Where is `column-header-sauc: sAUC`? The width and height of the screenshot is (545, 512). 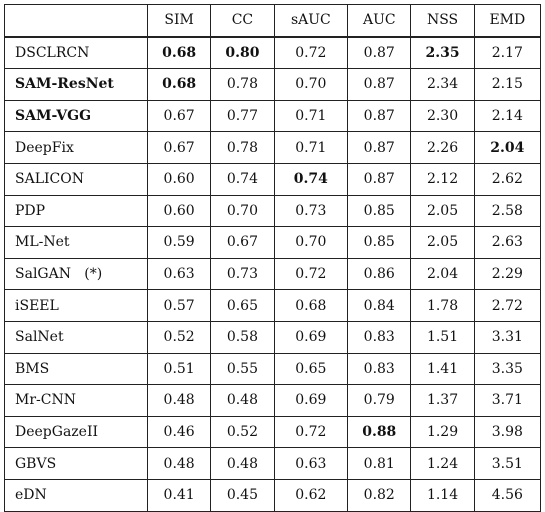 column-header-sauc: sAUC is located at coordinates (311, 20).